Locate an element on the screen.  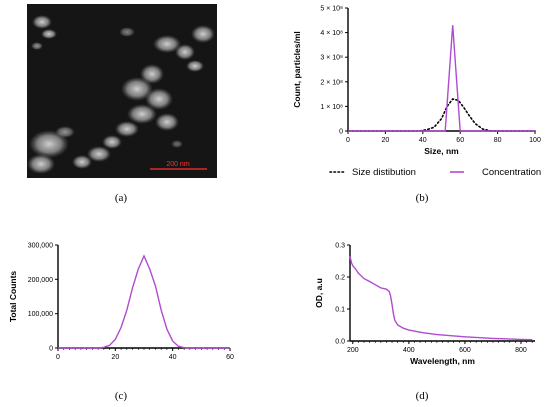
caption-b: (b) is located at coordinates (422, 198).